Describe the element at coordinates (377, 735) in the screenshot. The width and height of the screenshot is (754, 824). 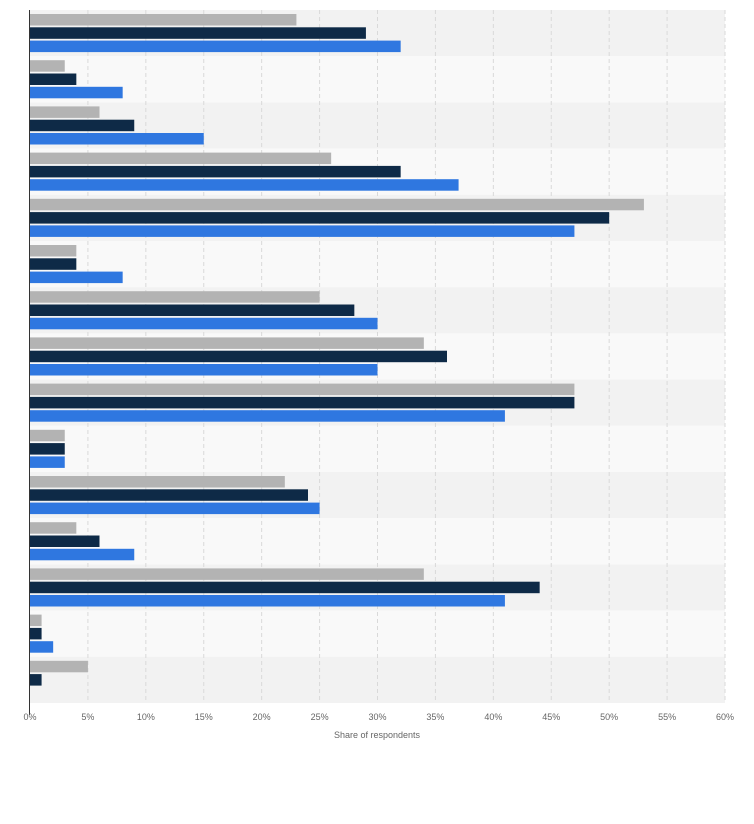
I see `x-axis-label: Share of respondents` at that location.